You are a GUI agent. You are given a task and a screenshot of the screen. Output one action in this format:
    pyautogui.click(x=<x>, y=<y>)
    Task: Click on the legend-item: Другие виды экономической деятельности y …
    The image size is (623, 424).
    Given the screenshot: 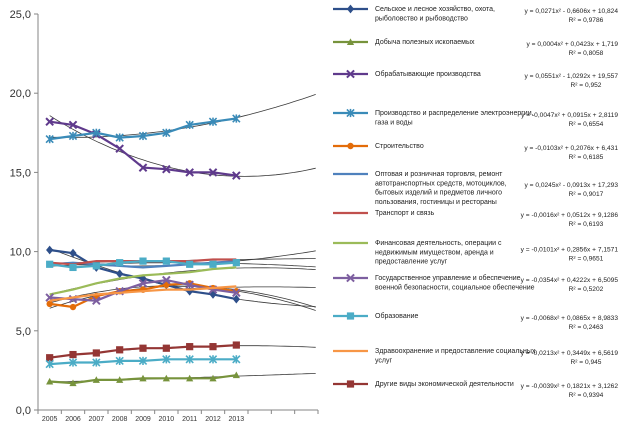 What is the action you would take?
    pyautogui.click(x=475, y=389)
    